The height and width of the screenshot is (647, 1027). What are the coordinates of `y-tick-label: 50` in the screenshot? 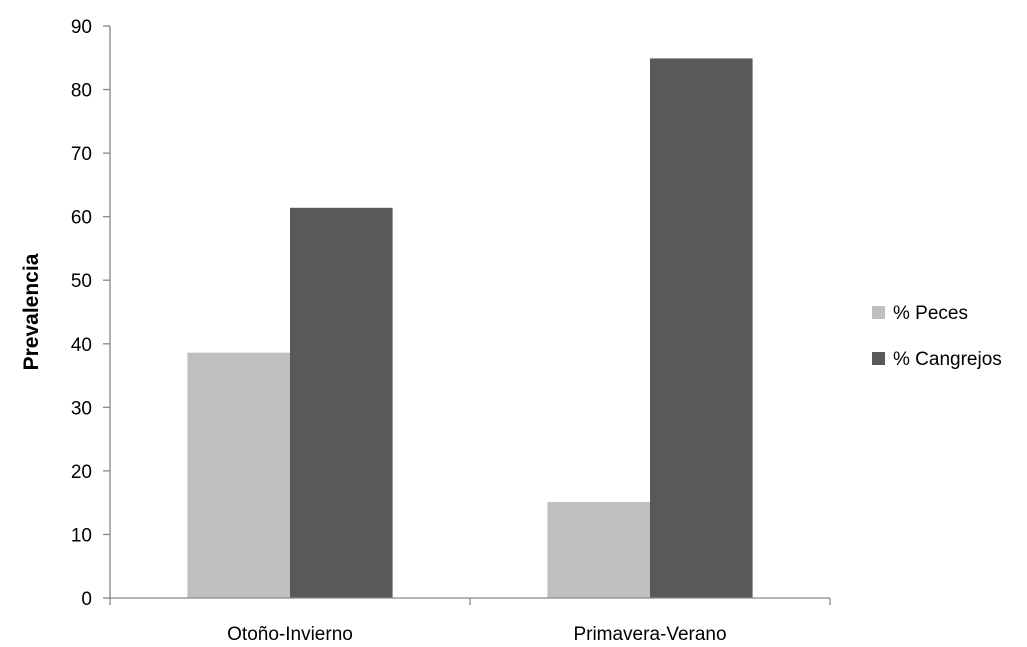 It's located at (81, 281).